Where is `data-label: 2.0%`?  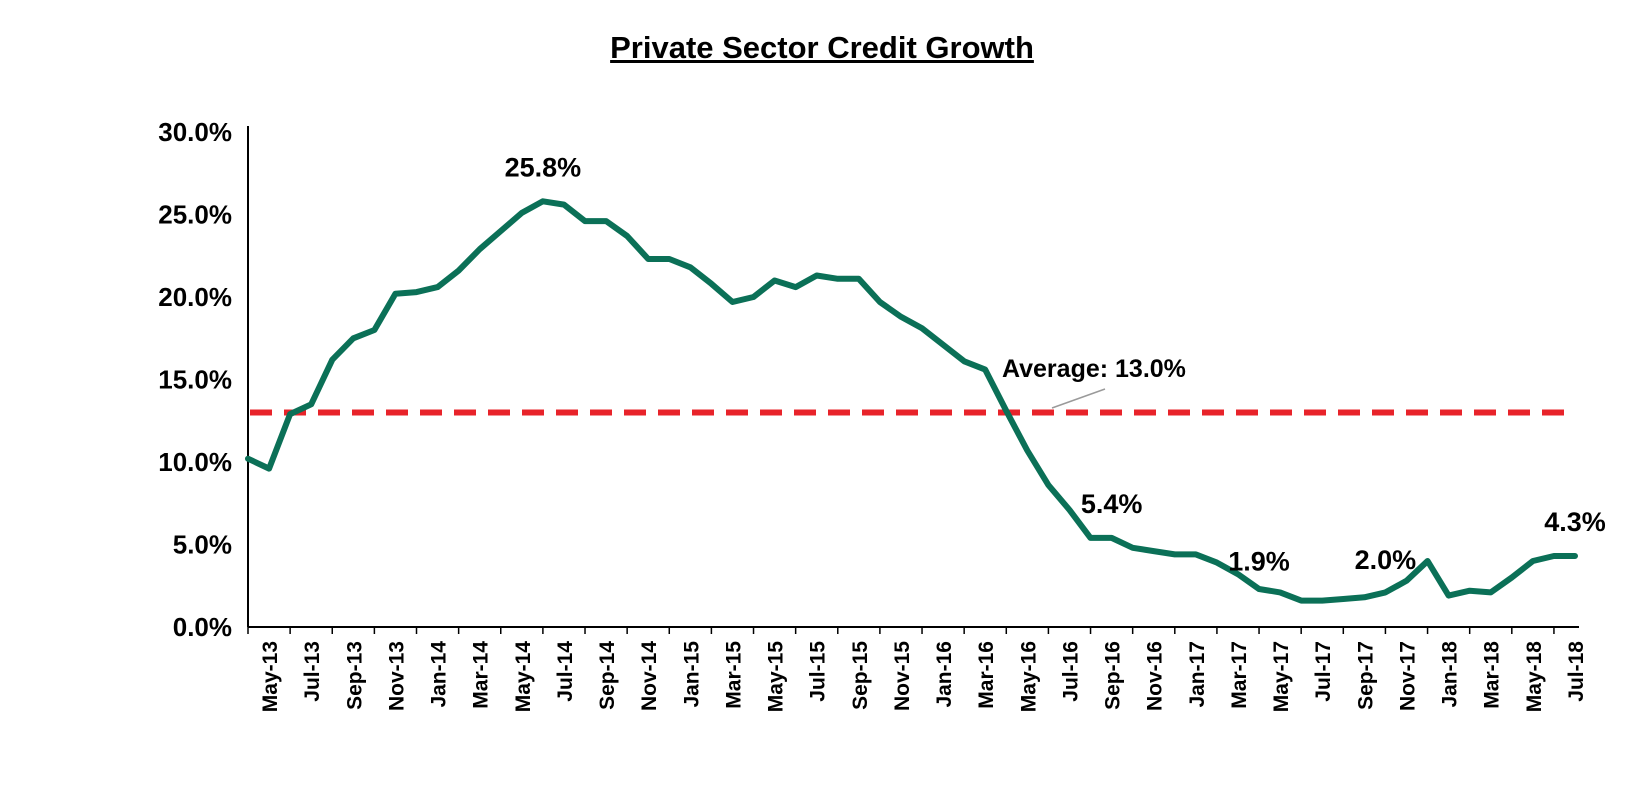
data-label: 2.0% is located at coordinates (1386, 560).